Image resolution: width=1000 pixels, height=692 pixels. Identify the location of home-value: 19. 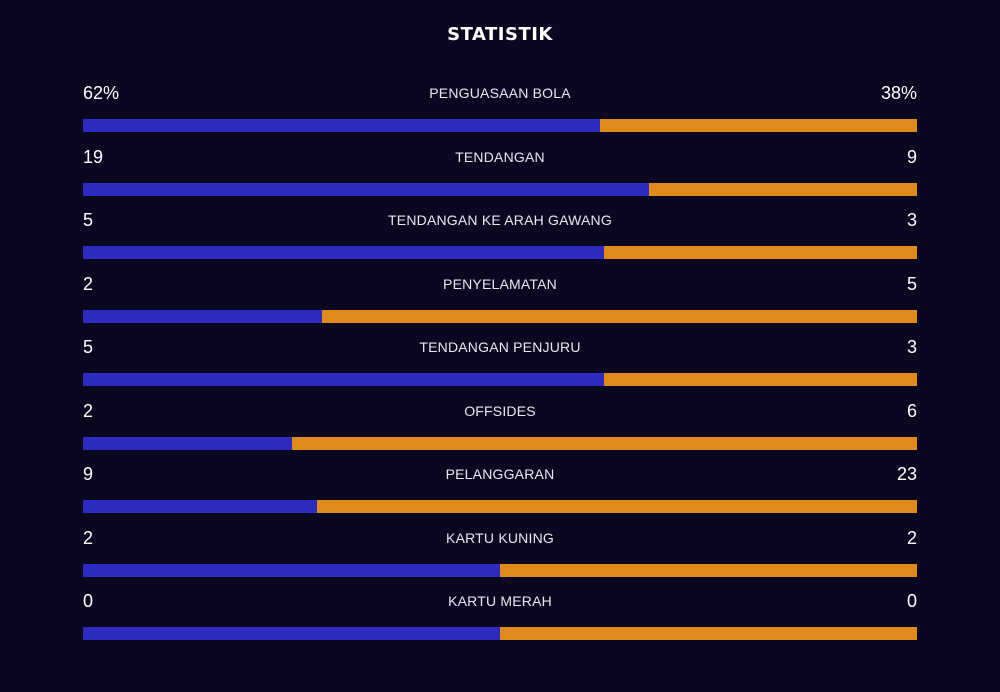
(93, 156).